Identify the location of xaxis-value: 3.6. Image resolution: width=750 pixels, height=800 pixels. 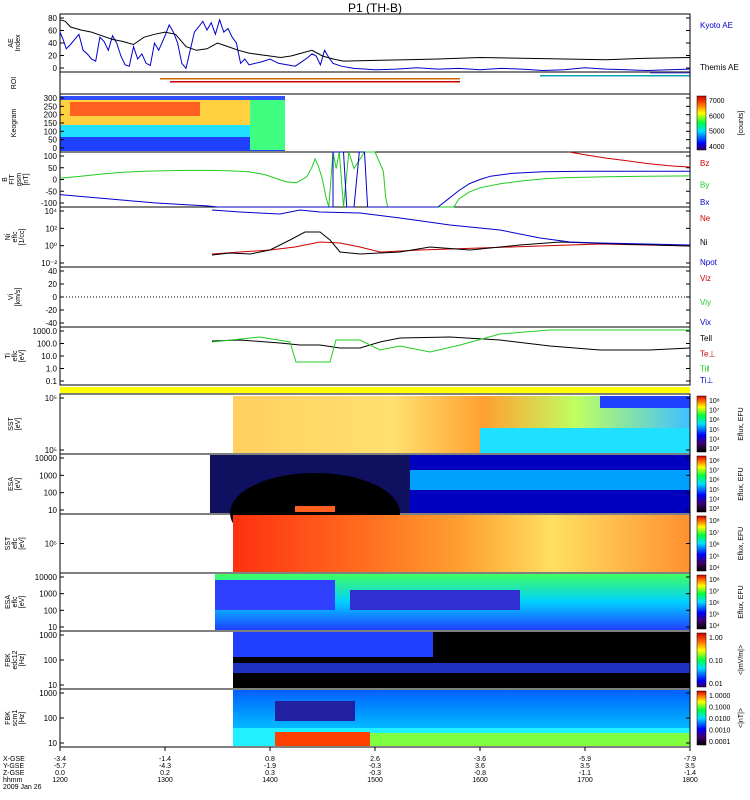
(480, 766).